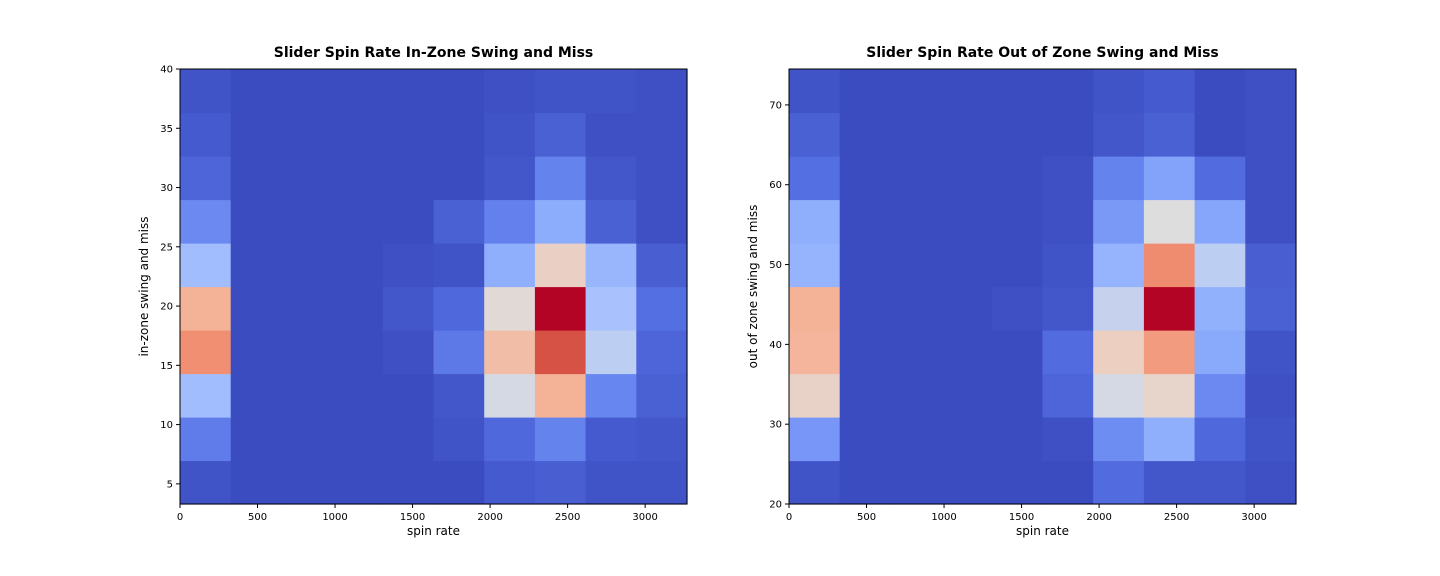 The image size is (1440, 576). Describe the element at coordinates (408, 439) in the screenshot. I see `heatmap-cell-r1-c4` at that location.